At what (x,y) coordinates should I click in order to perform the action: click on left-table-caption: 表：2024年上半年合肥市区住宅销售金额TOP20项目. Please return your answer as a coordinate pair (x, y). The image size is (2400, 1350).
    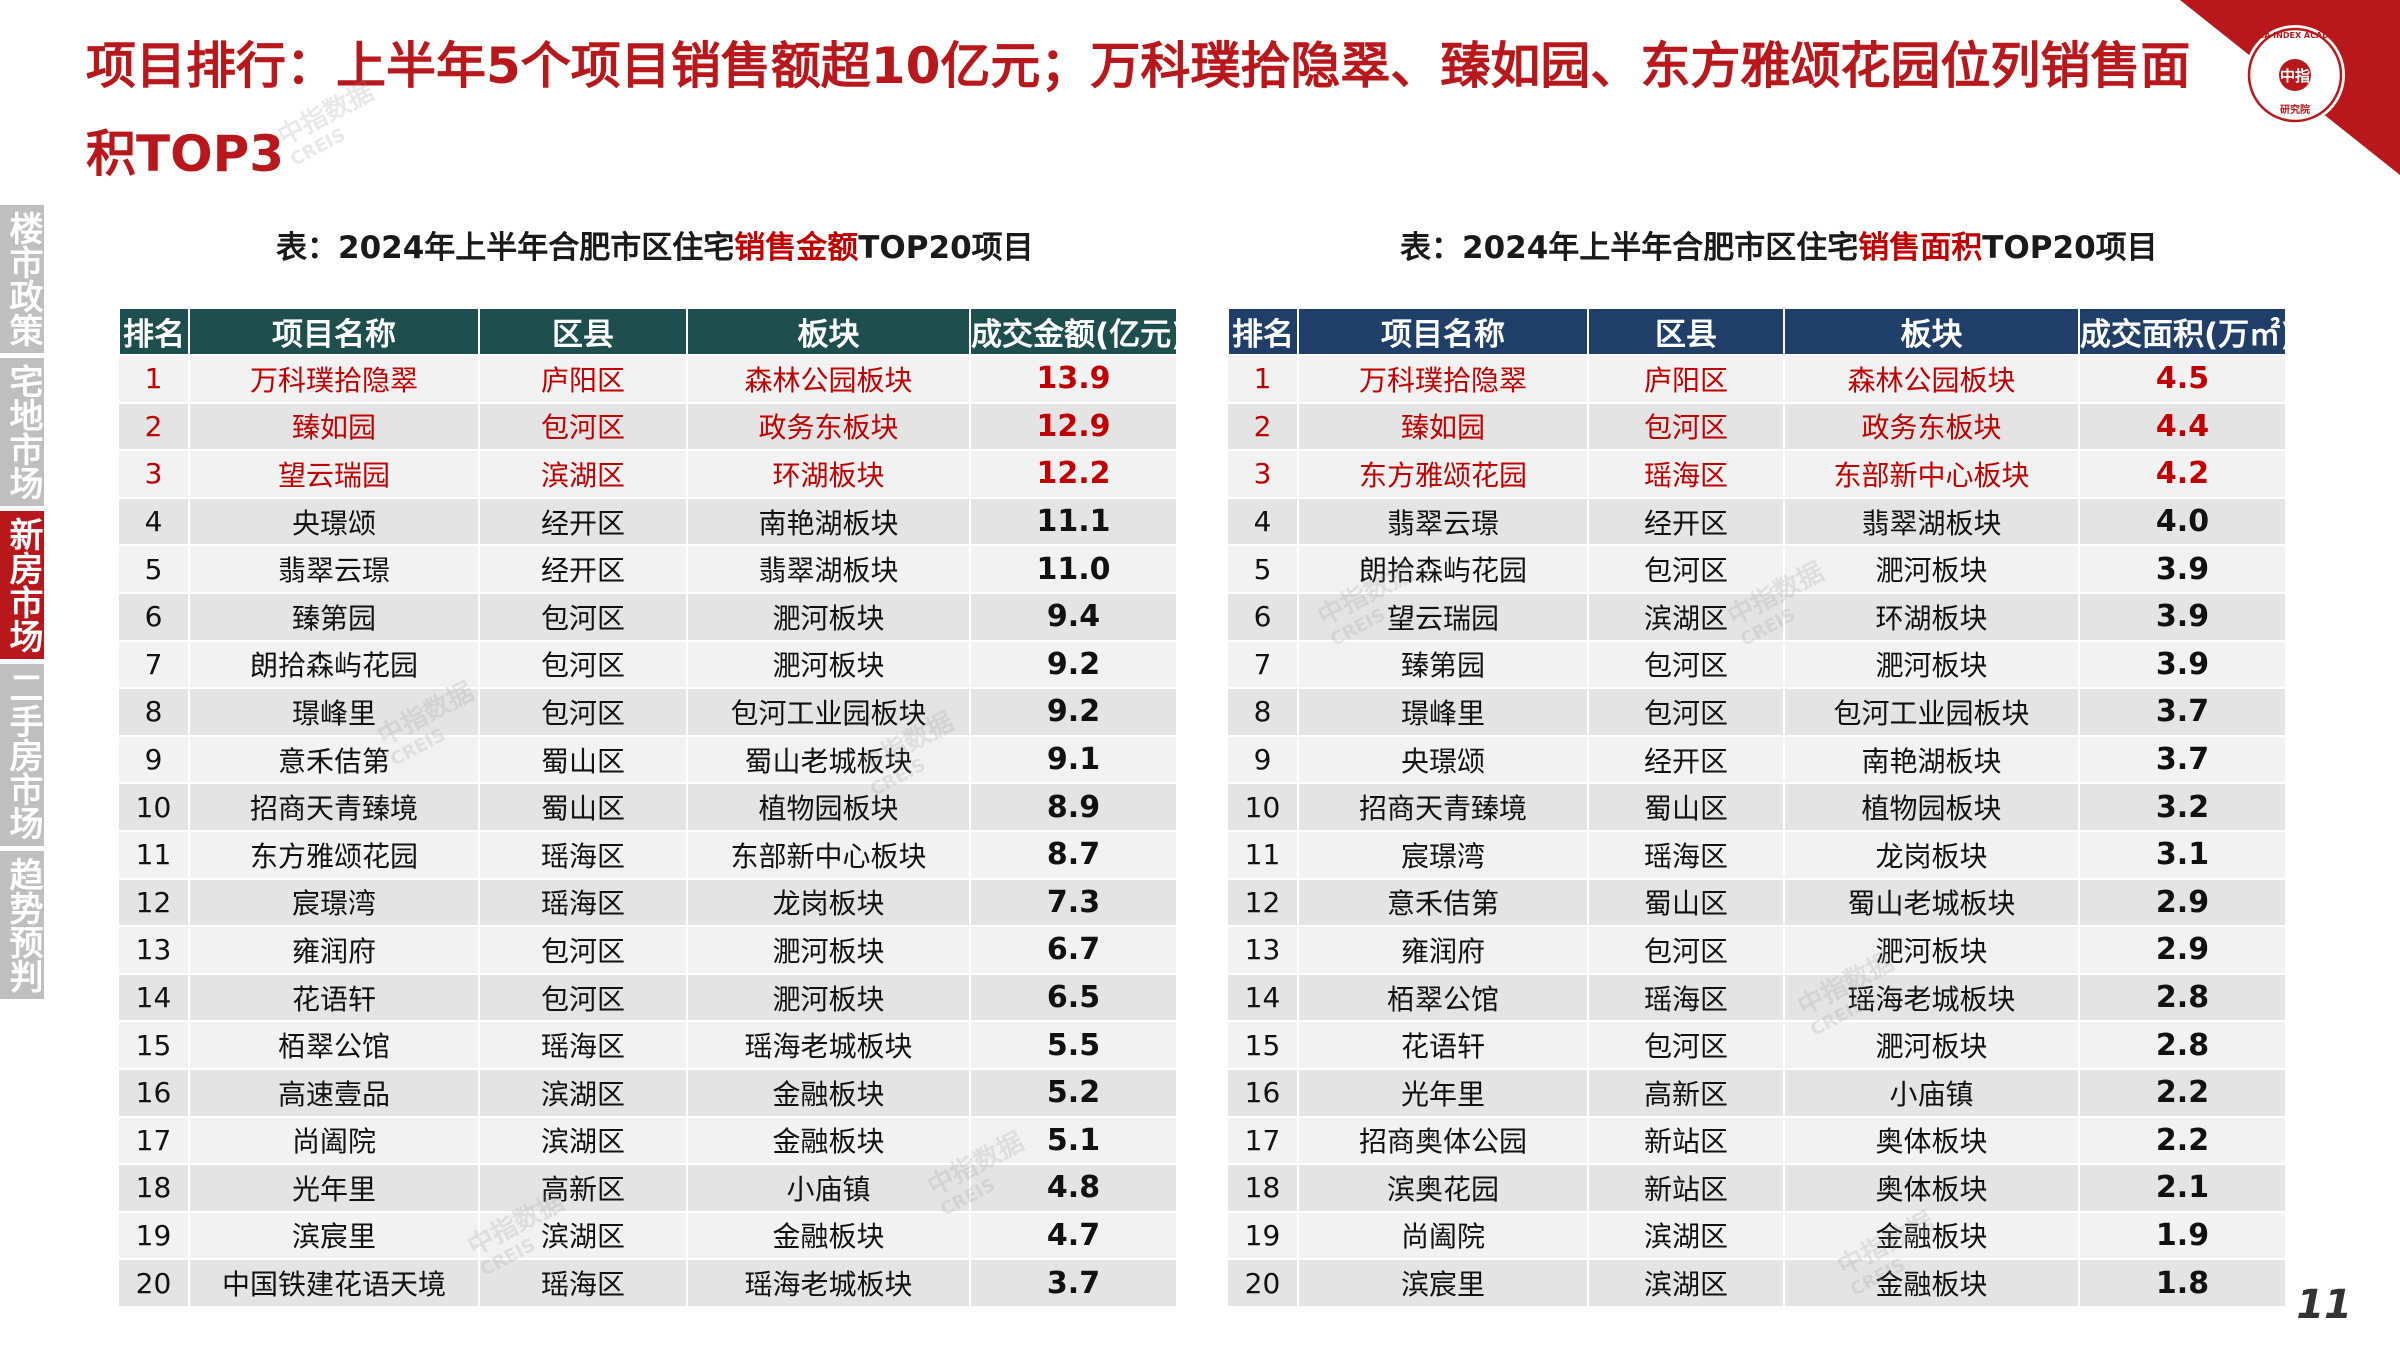
    Looking at the image, I should click on (655, 244).